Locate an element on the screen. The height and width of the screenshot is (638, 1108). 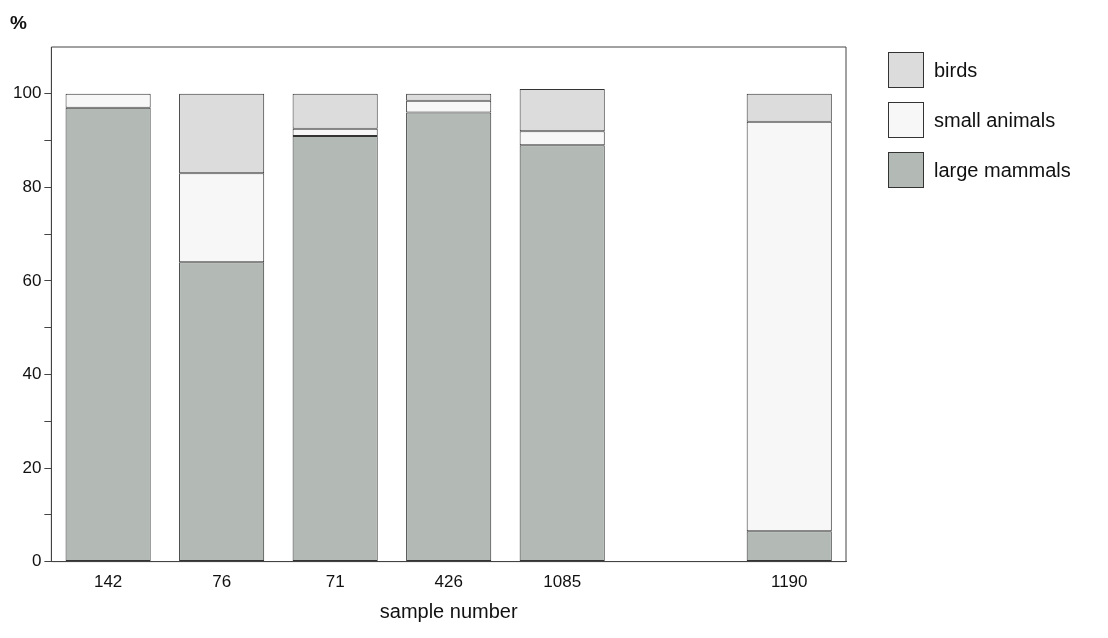
x-tick-label: 76 is located at coordinates (222, 582).